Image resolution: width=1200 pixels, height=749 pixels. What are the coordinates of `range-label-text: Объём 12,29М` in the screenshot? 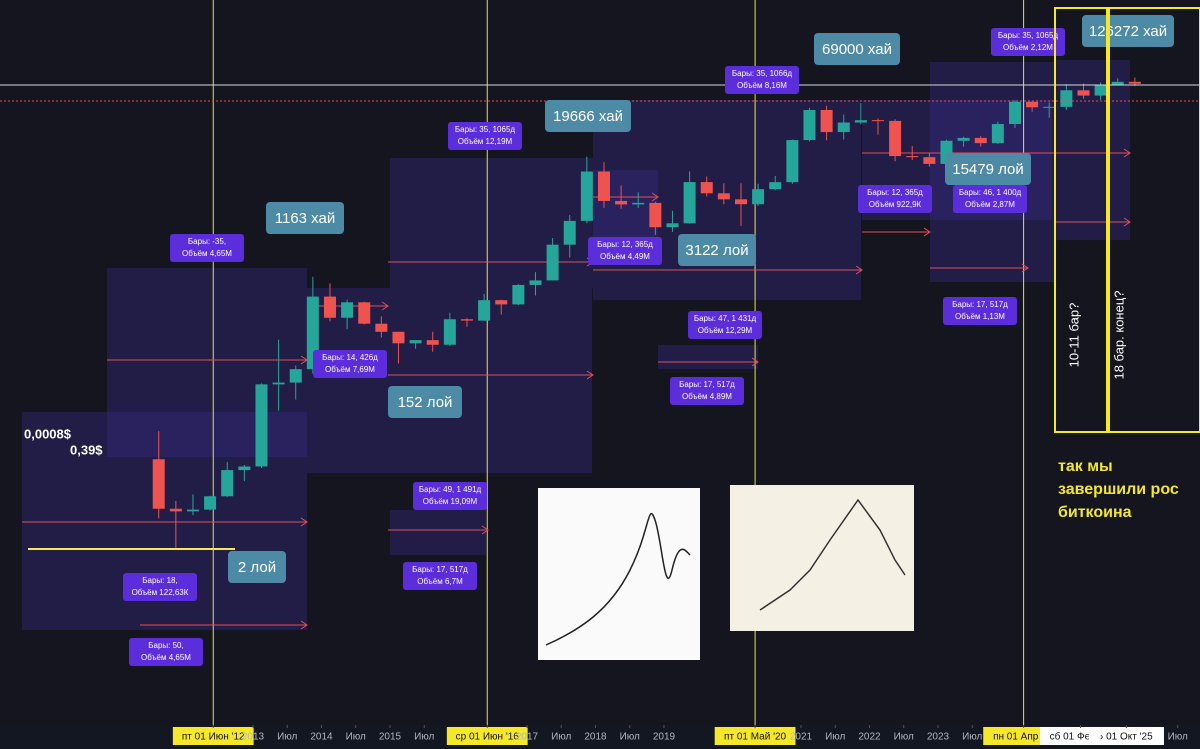 It's located at (725, 330).